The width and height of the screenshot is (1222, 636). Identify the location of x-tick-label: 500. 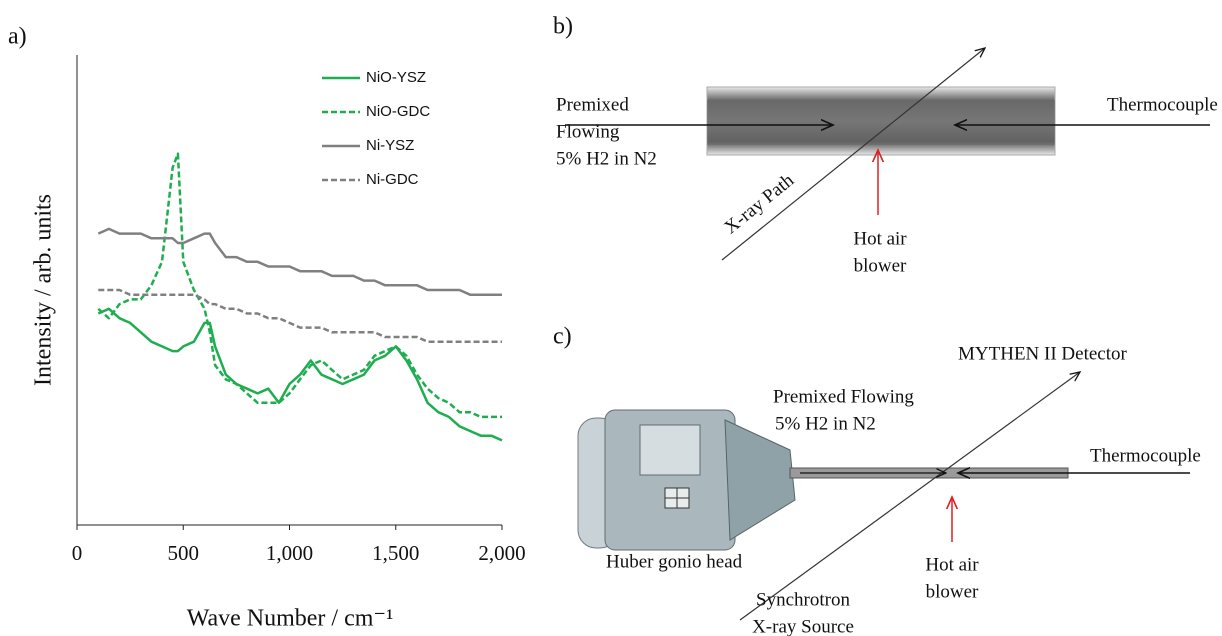
(184, 553).